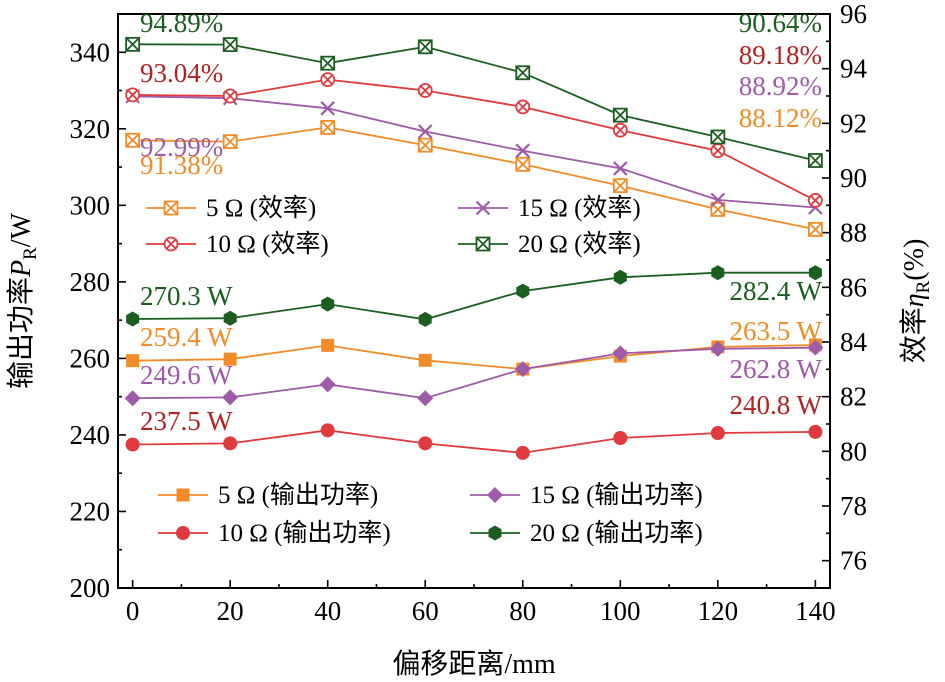 Image resolution: width=945 pixels, height=682 pixels. Describe the element at coordinates (298, 495) in the screenshot. I see `power-legend-label: 5 Ω (输出功率)` at that location.